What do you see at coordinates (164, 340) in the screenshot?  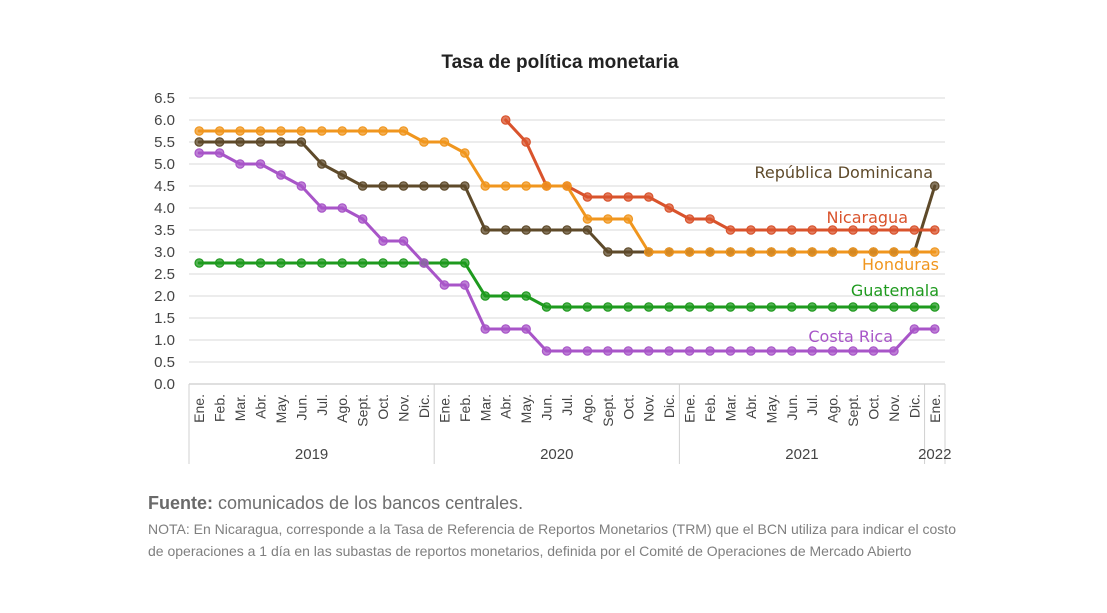 I see `y-tick-label: 1.0` at bounding box center [164, 340].